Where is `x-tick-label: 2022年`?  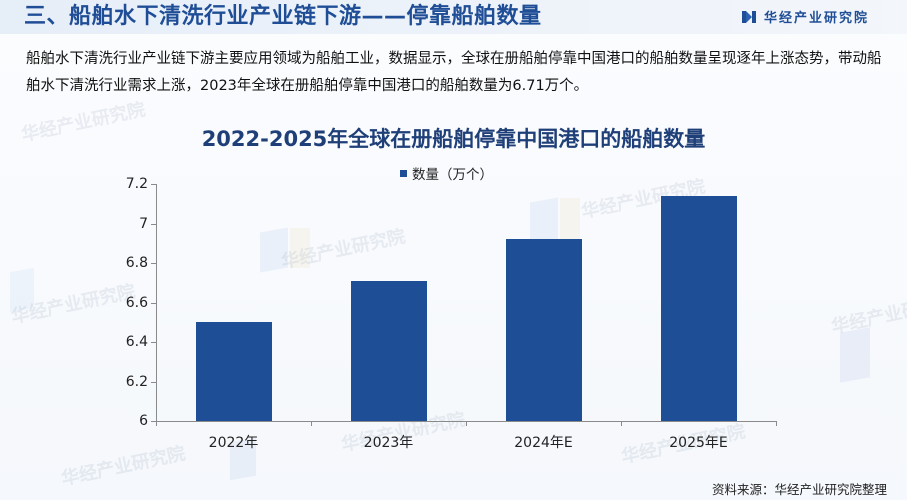 x-tick-label: 2022年 is located at coordinates (233, 443).